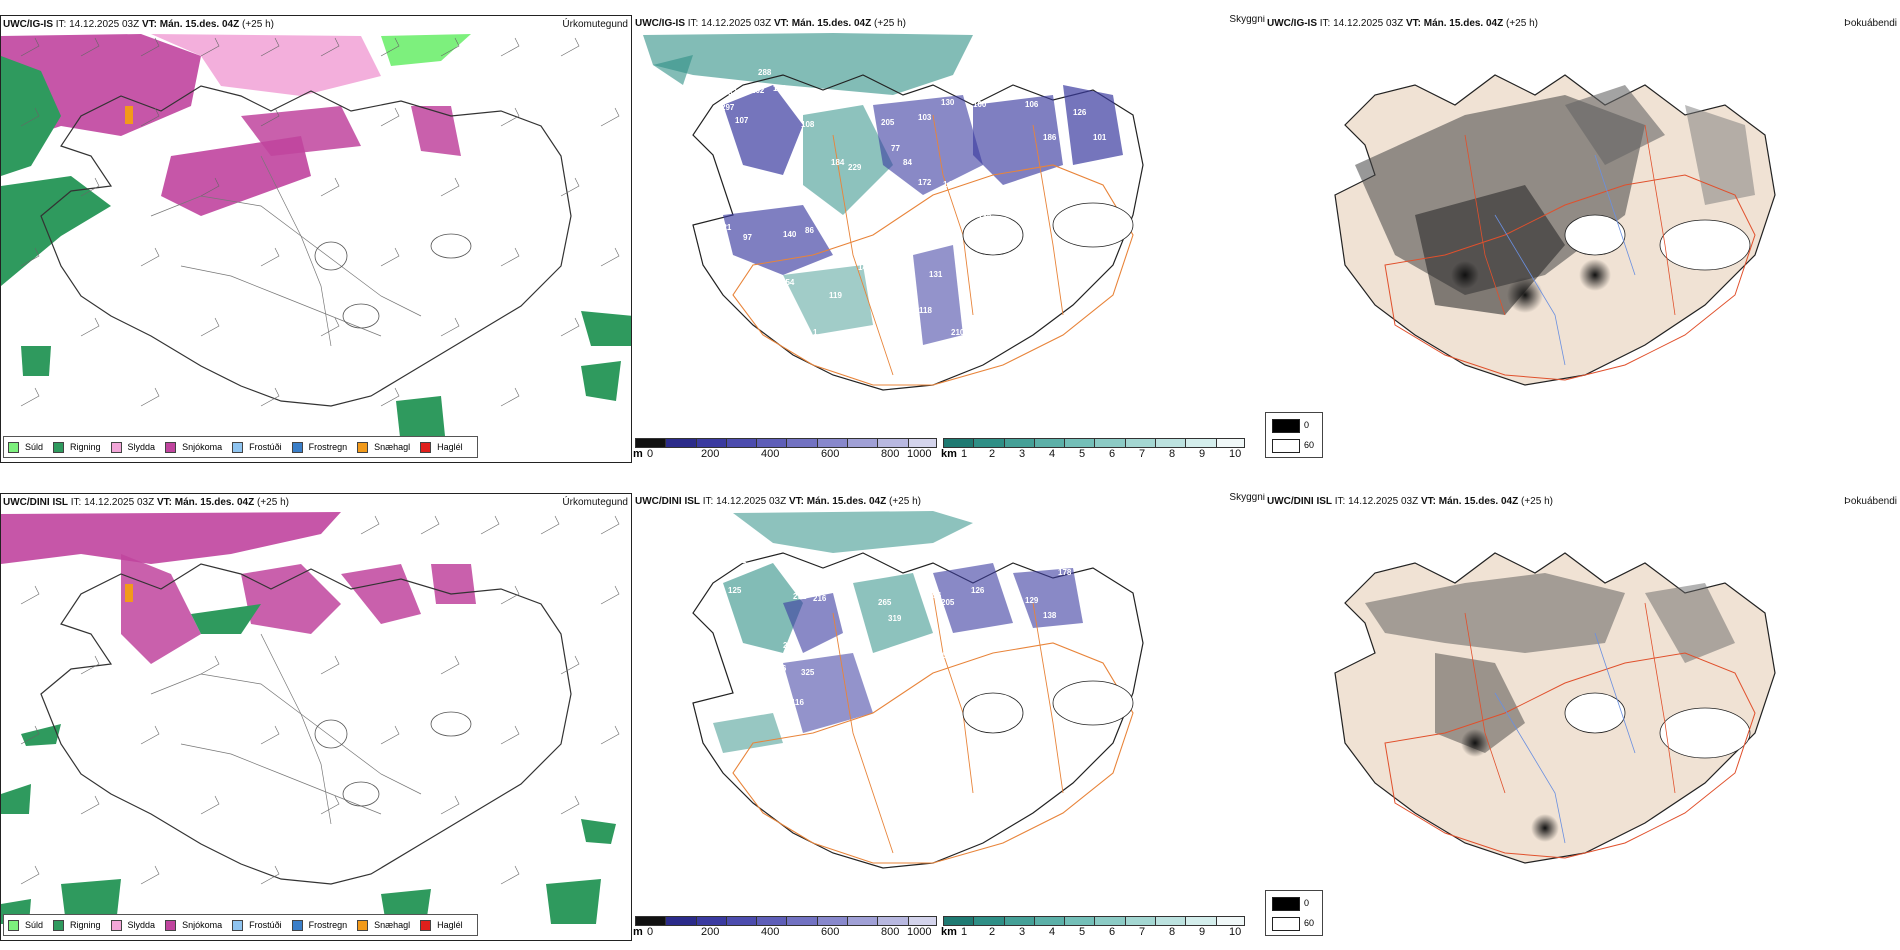  What do you see at coordinates (786, 921) in the screenshot?
I see `cloudbase-colorbar-scale` at bounding box center [786, 921].